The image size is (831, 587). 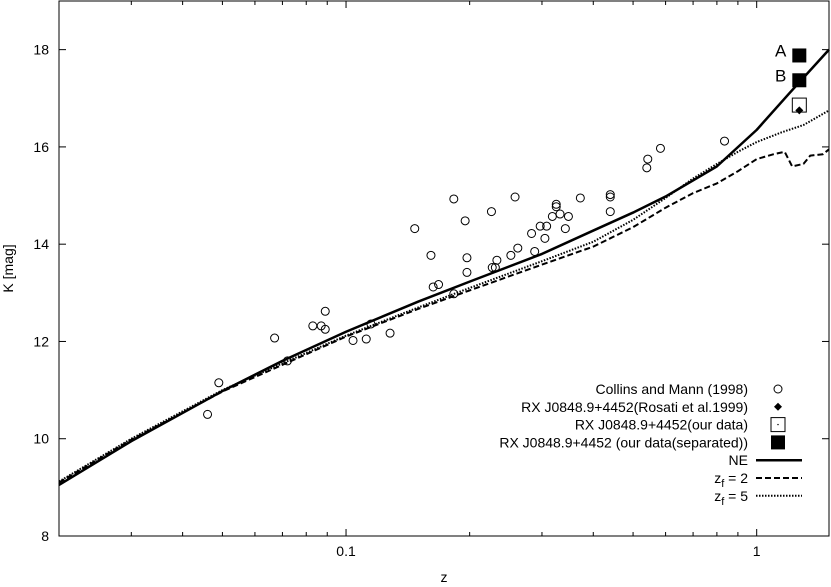 I want to click on x-tick-label: 1, so click(x=757, y=551).